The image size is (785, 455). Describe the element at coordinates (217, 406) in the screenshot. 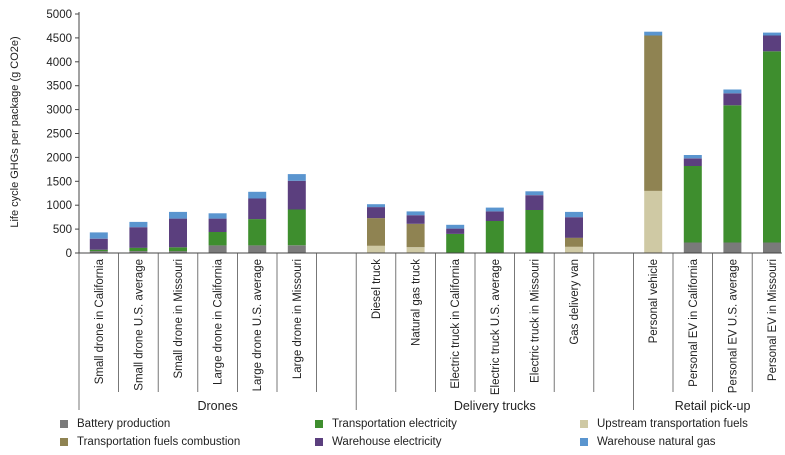

I see `group-label: Drones` at that location.